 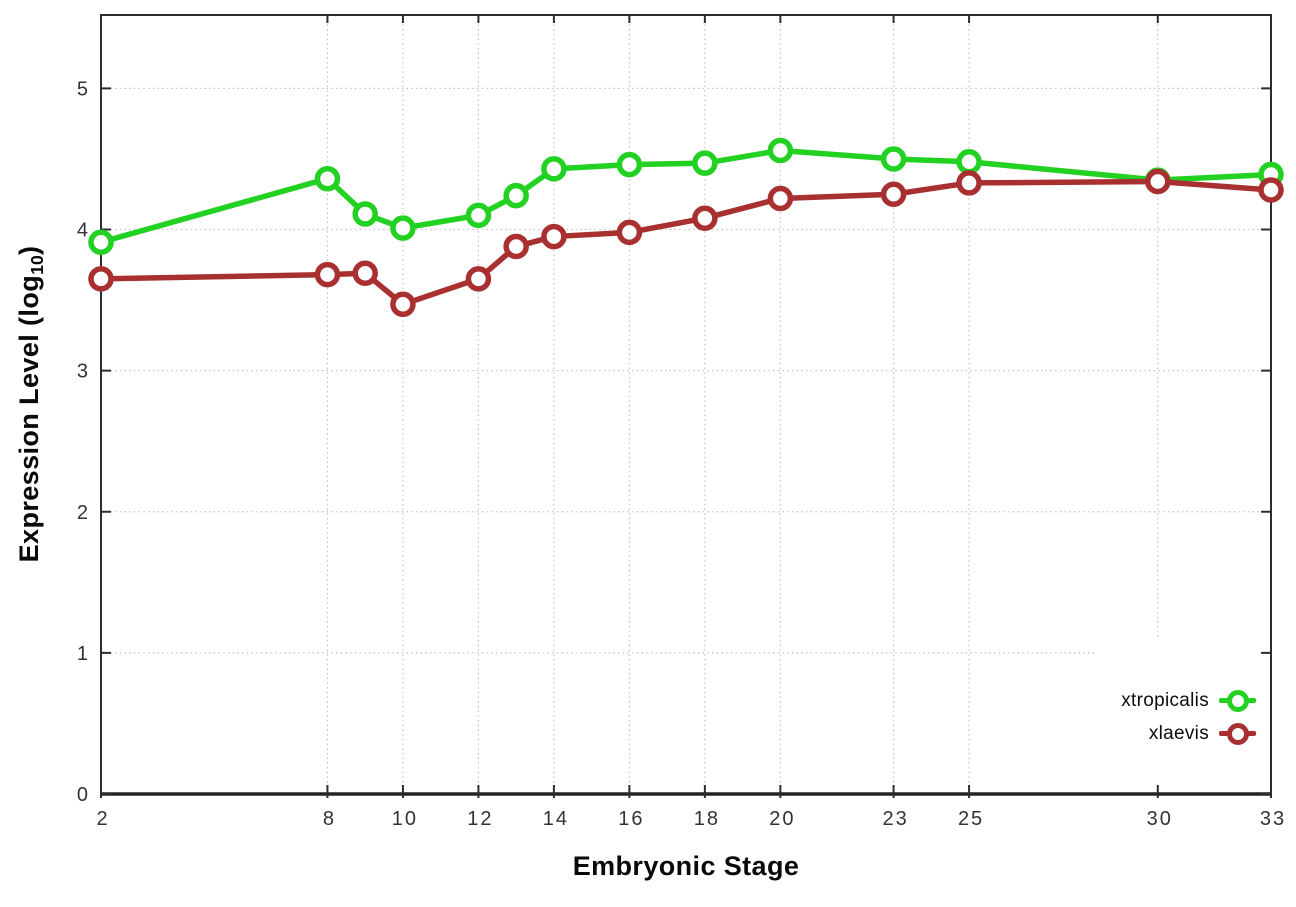 What do you see at coordinates (1178, 733) in the screenshot?
I see `legend-label: xlaevis` at bounding box center [1178, 733].